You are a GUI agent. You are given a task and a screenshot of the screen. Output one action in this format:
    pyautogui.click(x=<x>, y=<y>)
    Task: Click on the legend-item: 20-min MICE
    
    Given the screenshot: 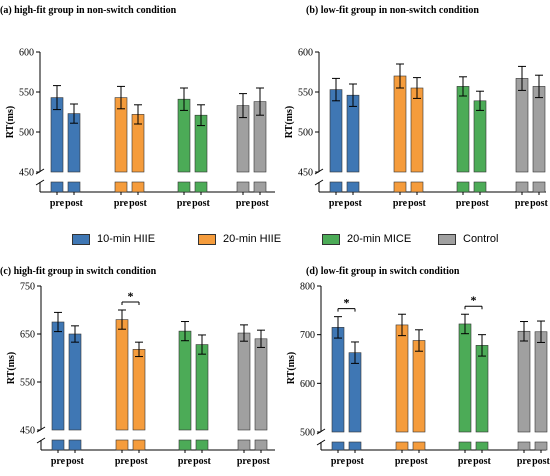 What is the action you would take?
    pyautogui.click(x=366, y=239)
    